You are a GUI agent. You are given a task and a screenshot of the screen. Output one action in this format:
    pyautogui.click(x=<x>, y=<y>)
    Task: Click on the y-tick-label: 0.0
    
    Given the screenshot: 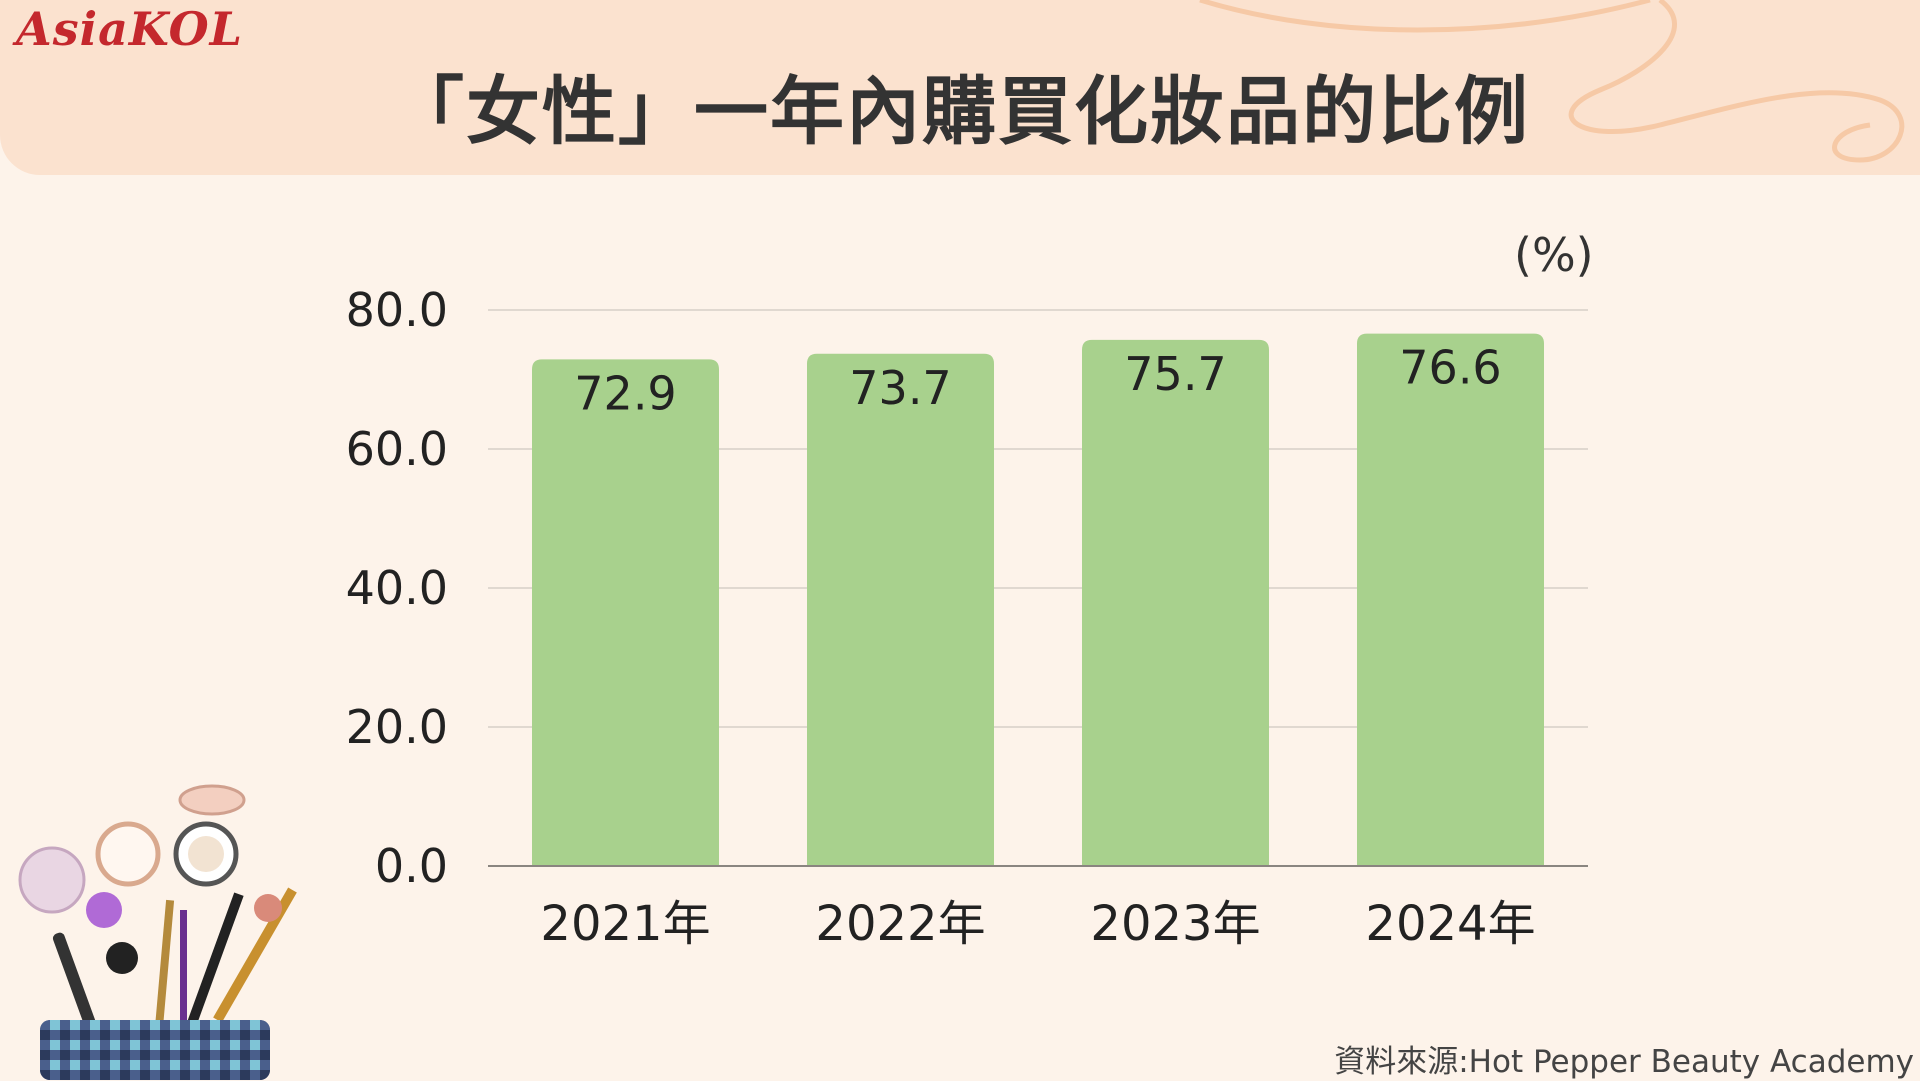 What is the action you would take?
    pyautogui.click(x=411, y=866)
    